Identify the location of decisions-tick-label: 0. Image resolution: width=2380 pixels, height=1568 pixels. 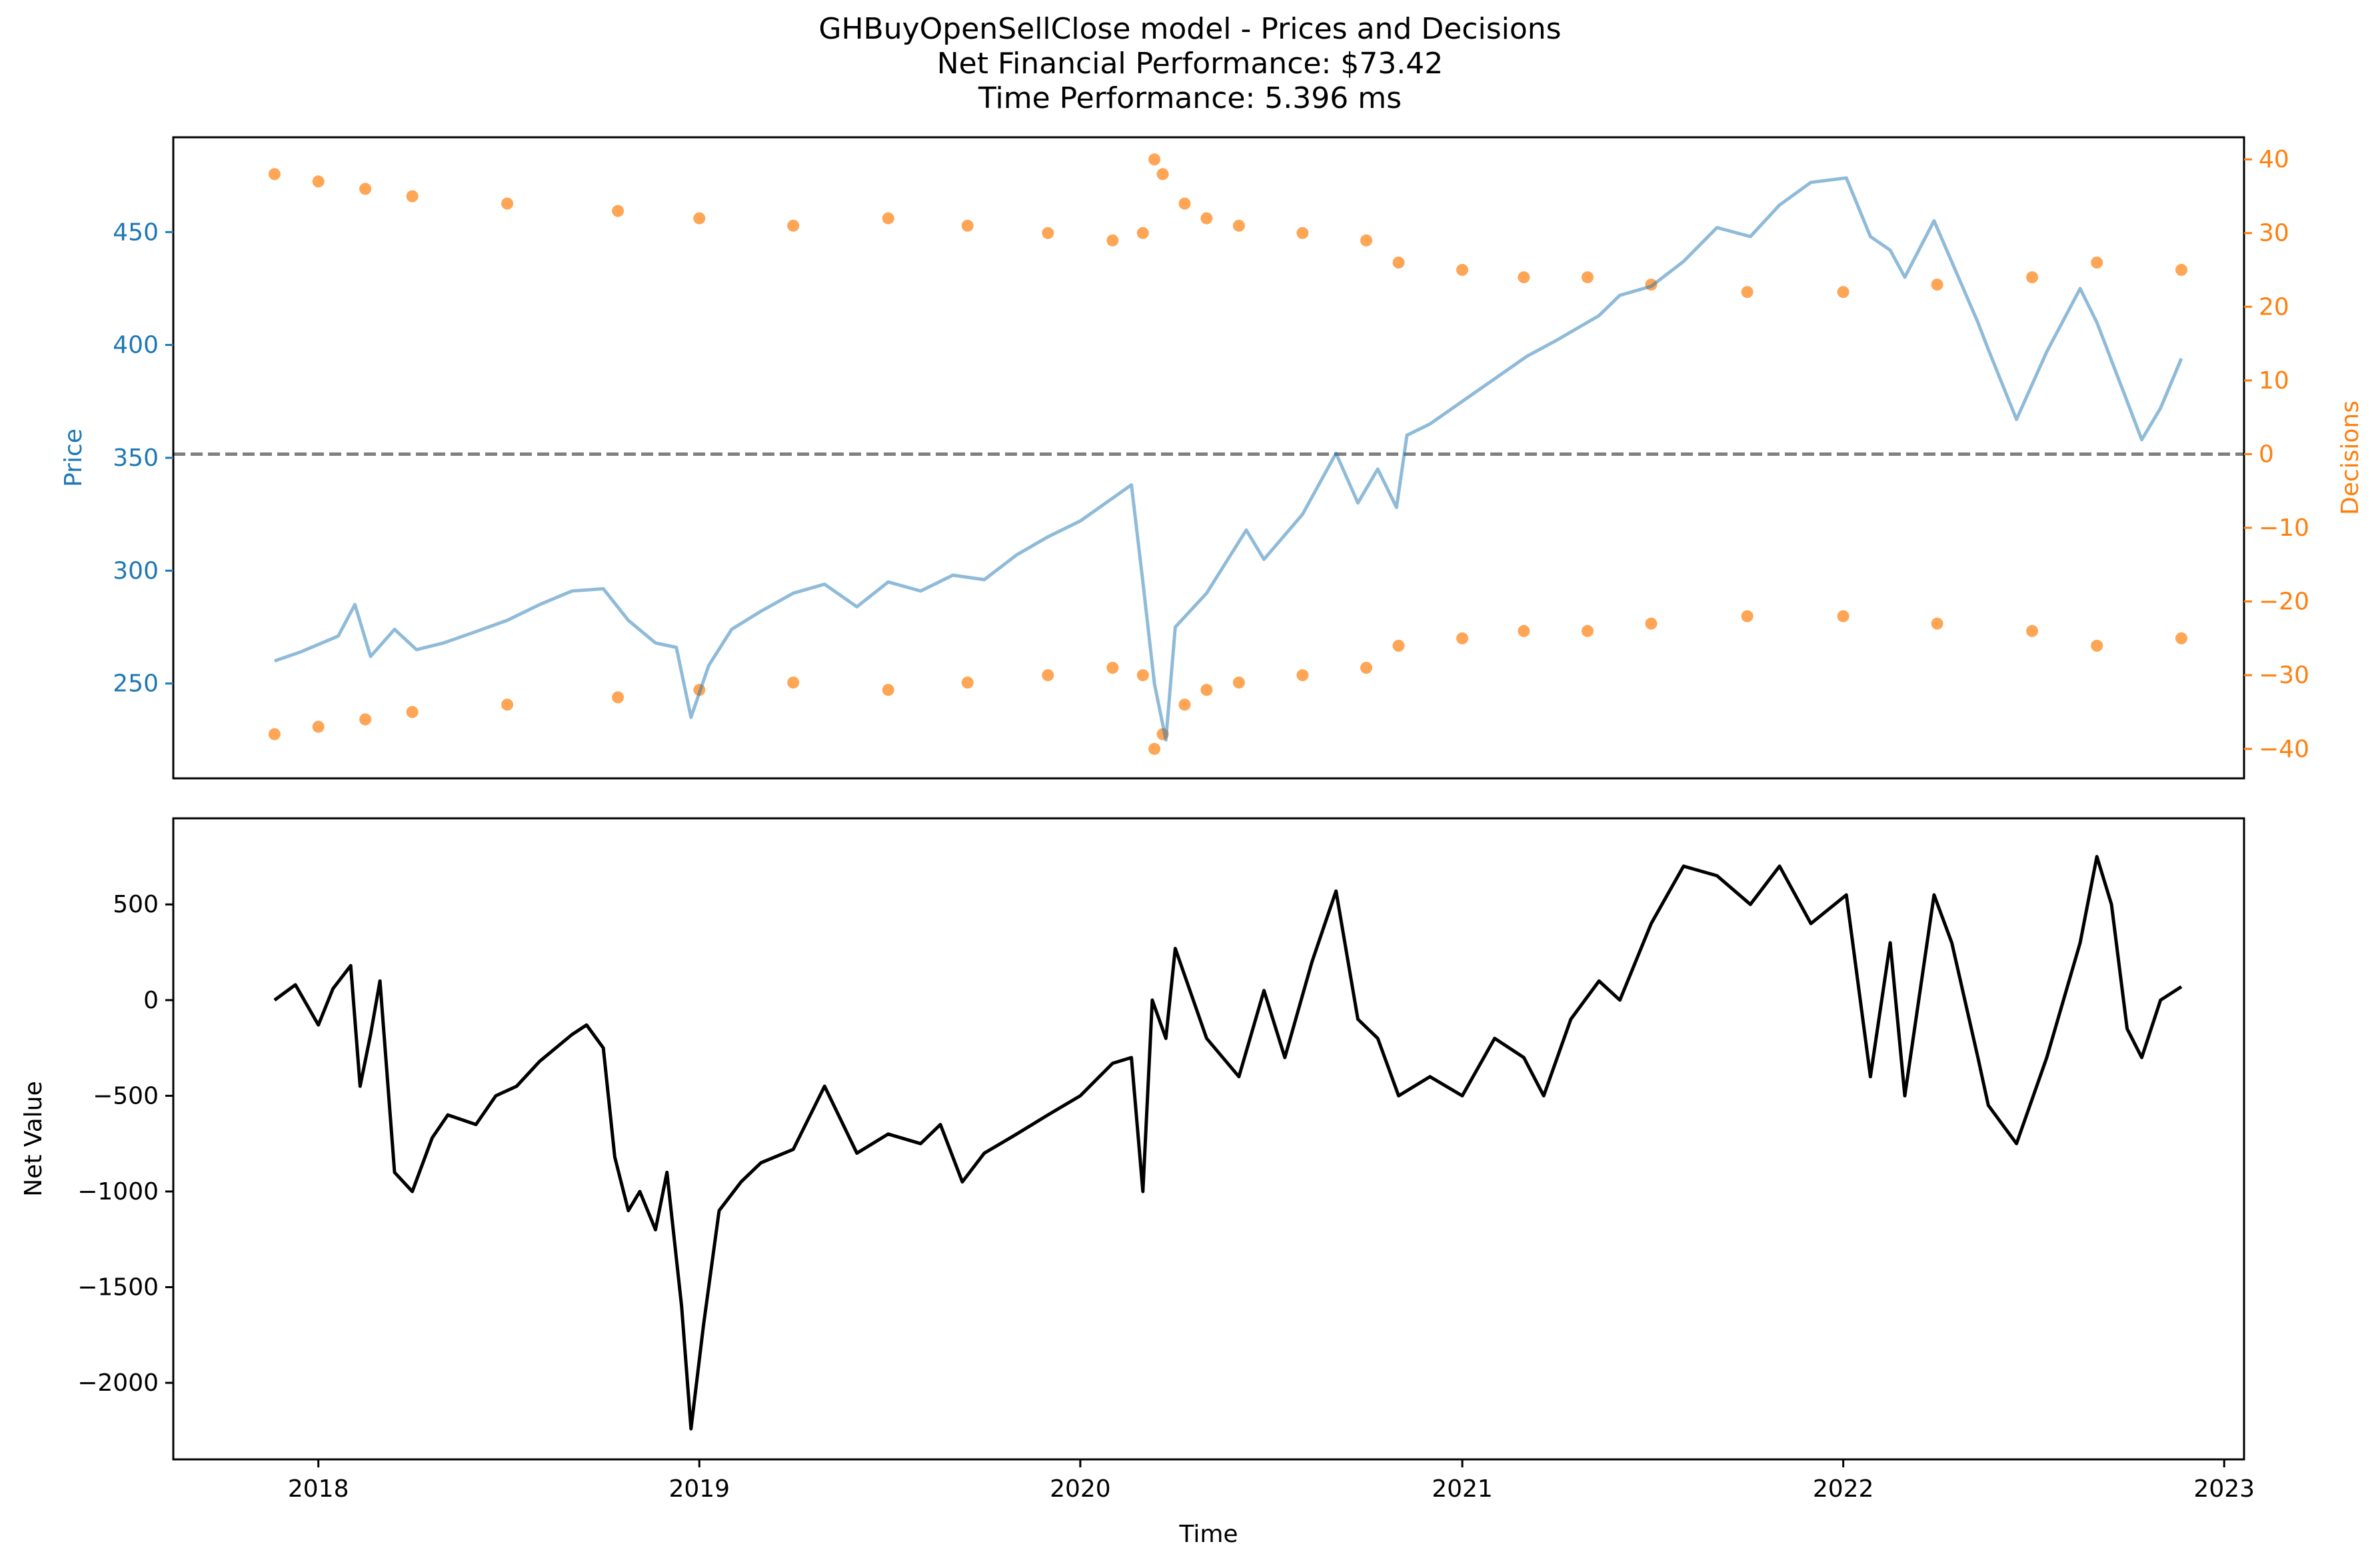
(2266, 454).